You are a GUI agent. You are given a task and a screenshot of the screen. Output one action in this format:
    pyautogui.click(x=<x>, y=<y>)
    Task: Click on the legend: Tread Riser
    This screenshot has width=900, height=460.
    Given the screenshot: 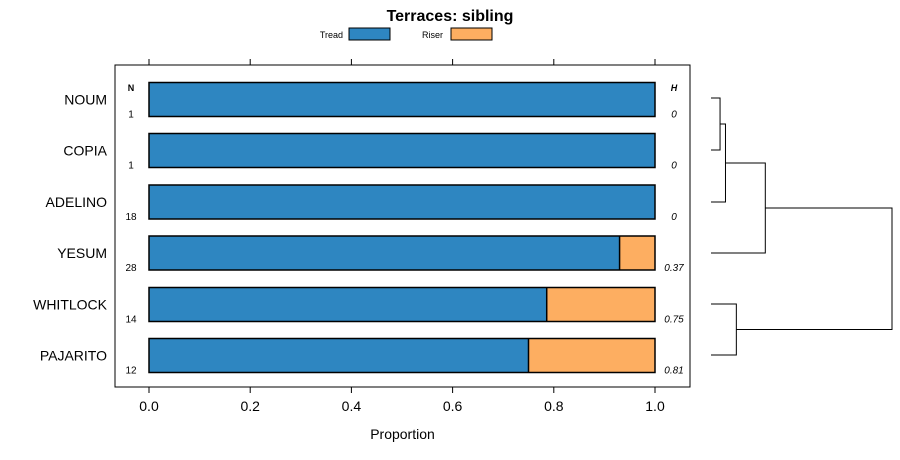 What is the action you would take?
    pyautogui.click(x=406, y=34)
    